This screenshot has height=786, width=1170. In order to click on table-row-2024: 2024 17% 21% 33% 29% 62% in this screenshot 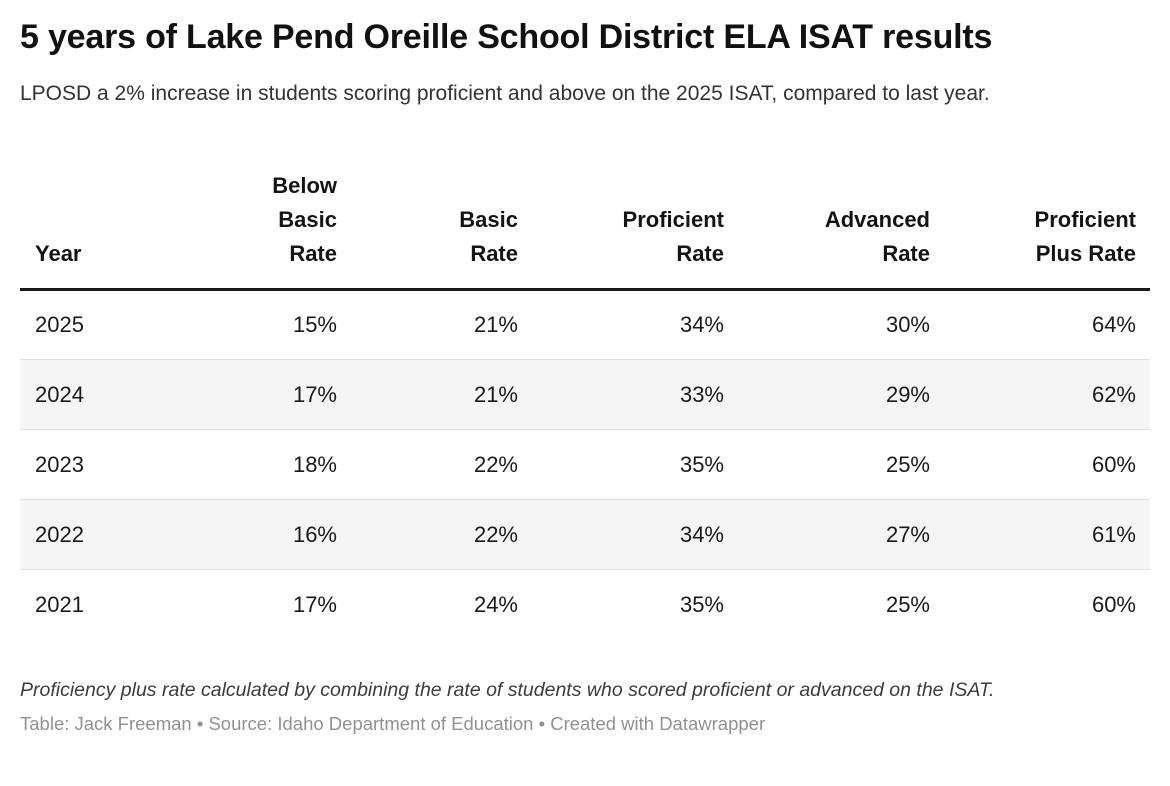, I will do `click(585, 394)`.